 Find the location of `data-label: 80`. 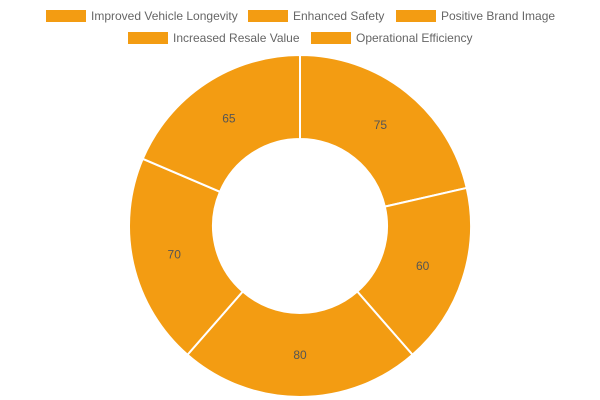

data-label: 80 is located at coordinates (300, 355).